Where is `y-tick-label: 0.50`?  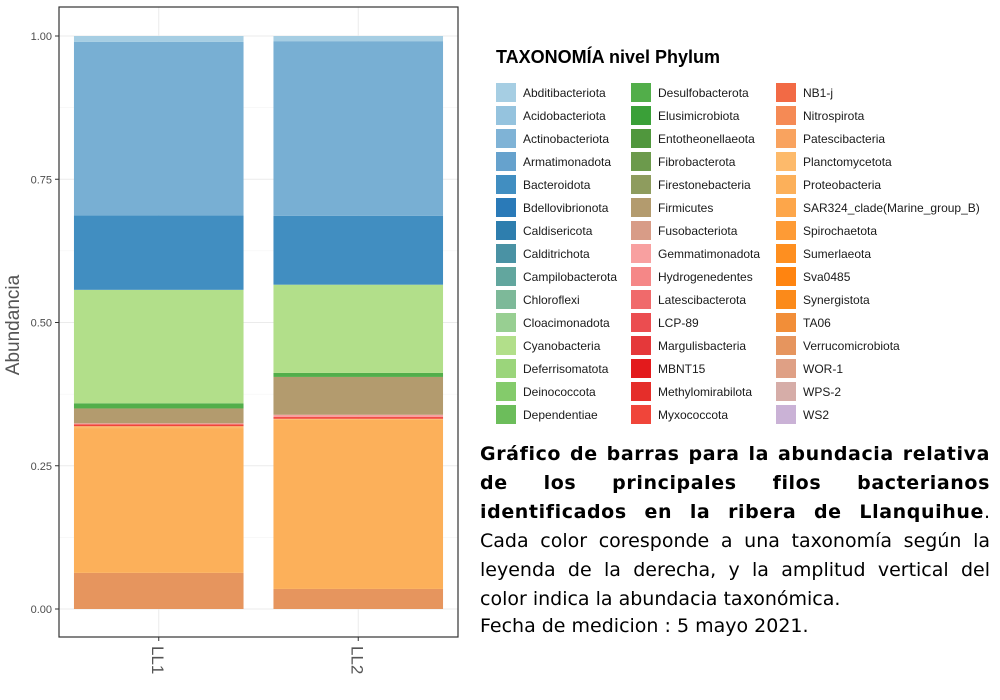 y-tick-label: 0.50 is located at coordinates (41, 324).